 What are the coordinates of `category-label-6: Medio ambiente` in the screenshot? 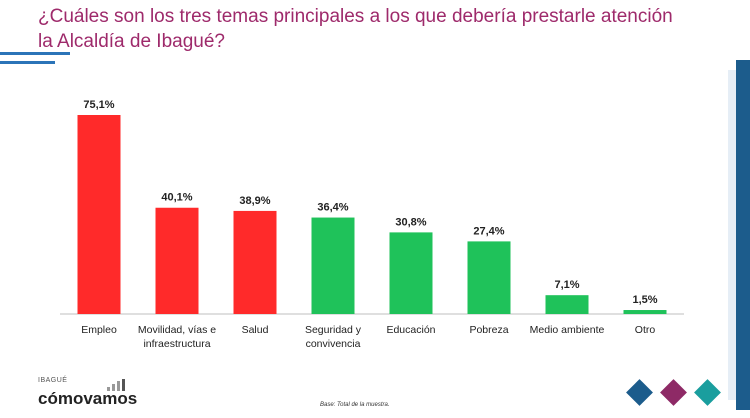 It's located at (567, 330).